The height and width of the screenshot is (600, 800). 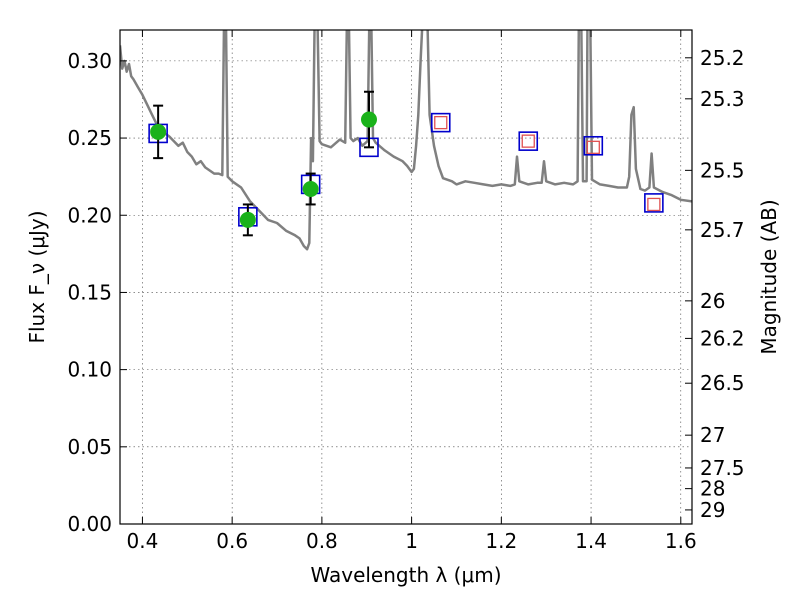 What do you see at coordinates (322, 541) in the screenshot?
I see `x-tick-label: 0.8` at bounding box center [322, 541].